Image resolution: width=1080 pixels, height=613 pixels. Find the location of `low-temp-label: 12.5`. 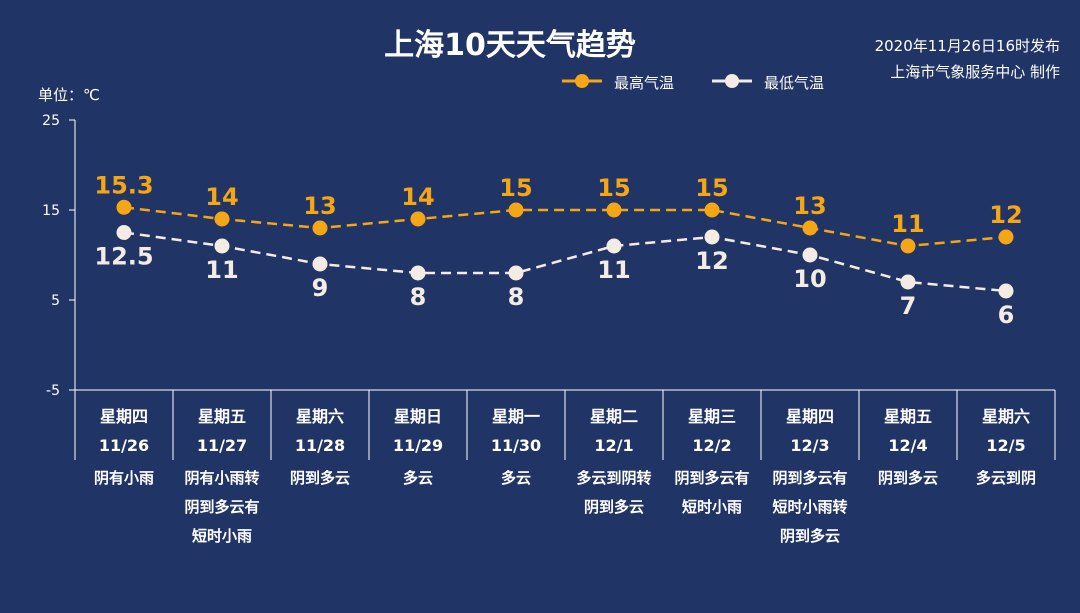

low-temp-label: 12.5 is located at coordinates (123, 257).